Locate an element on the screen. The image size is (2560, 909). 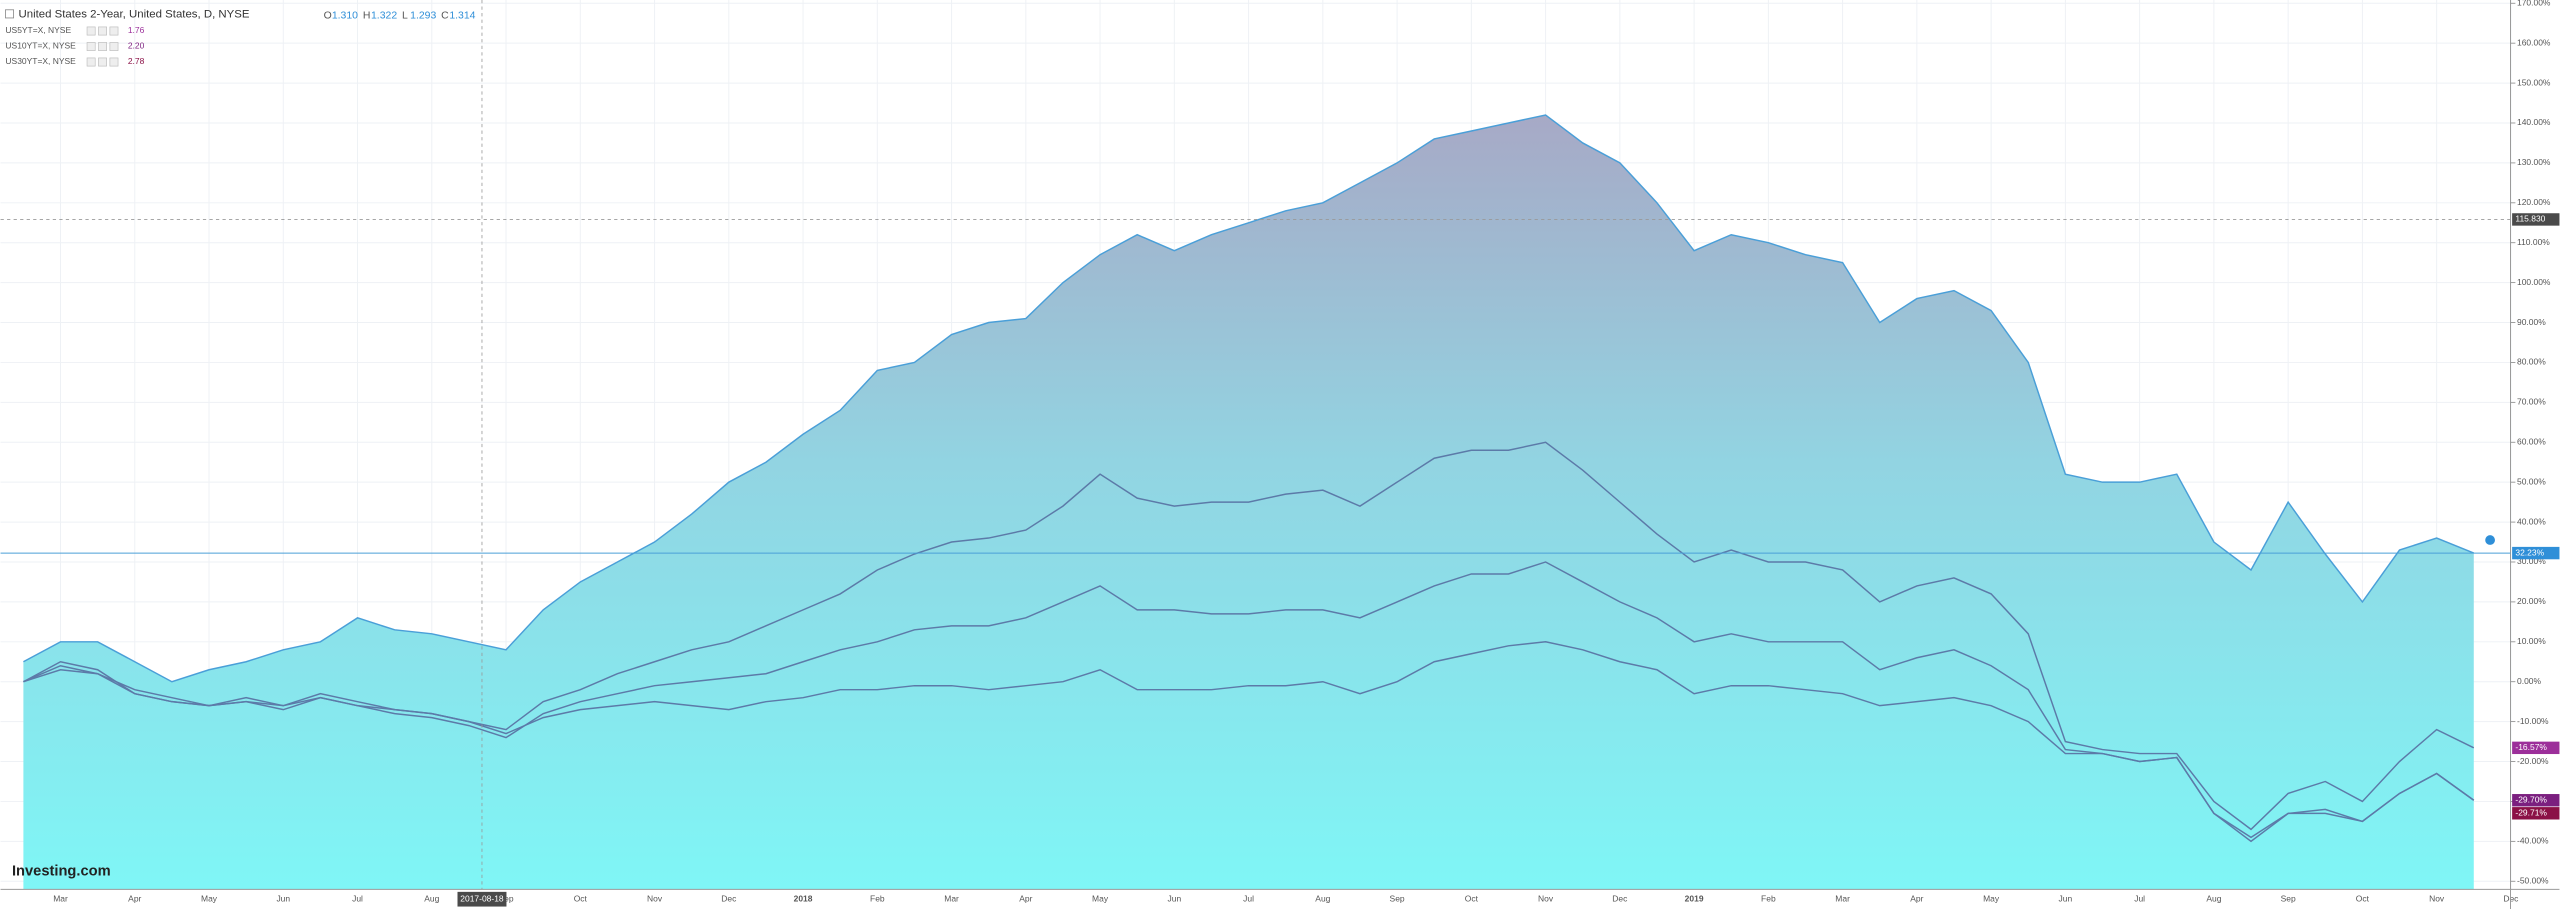
y-tick-label: 0.00% is located at coordinates (2529, 681).